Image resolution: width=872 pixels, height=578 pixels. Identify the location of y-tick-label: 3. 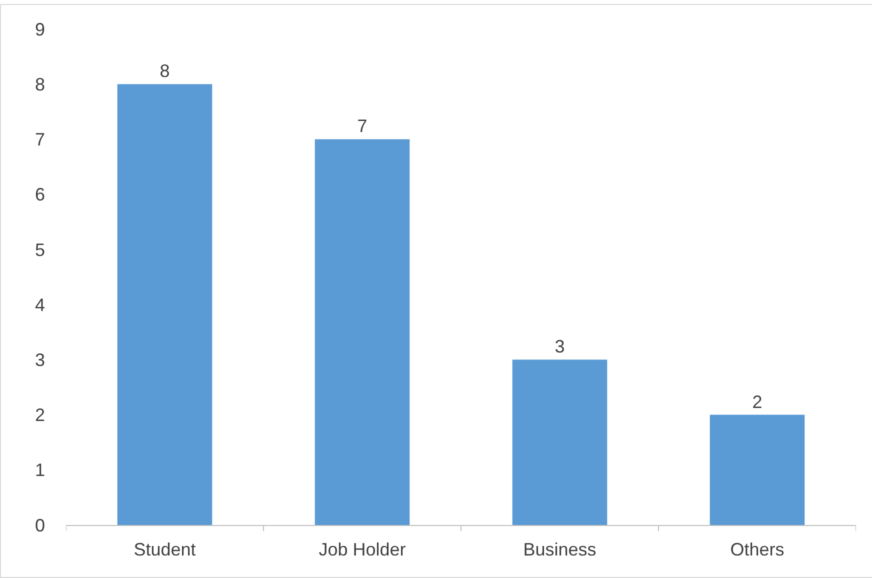
(39, 360).